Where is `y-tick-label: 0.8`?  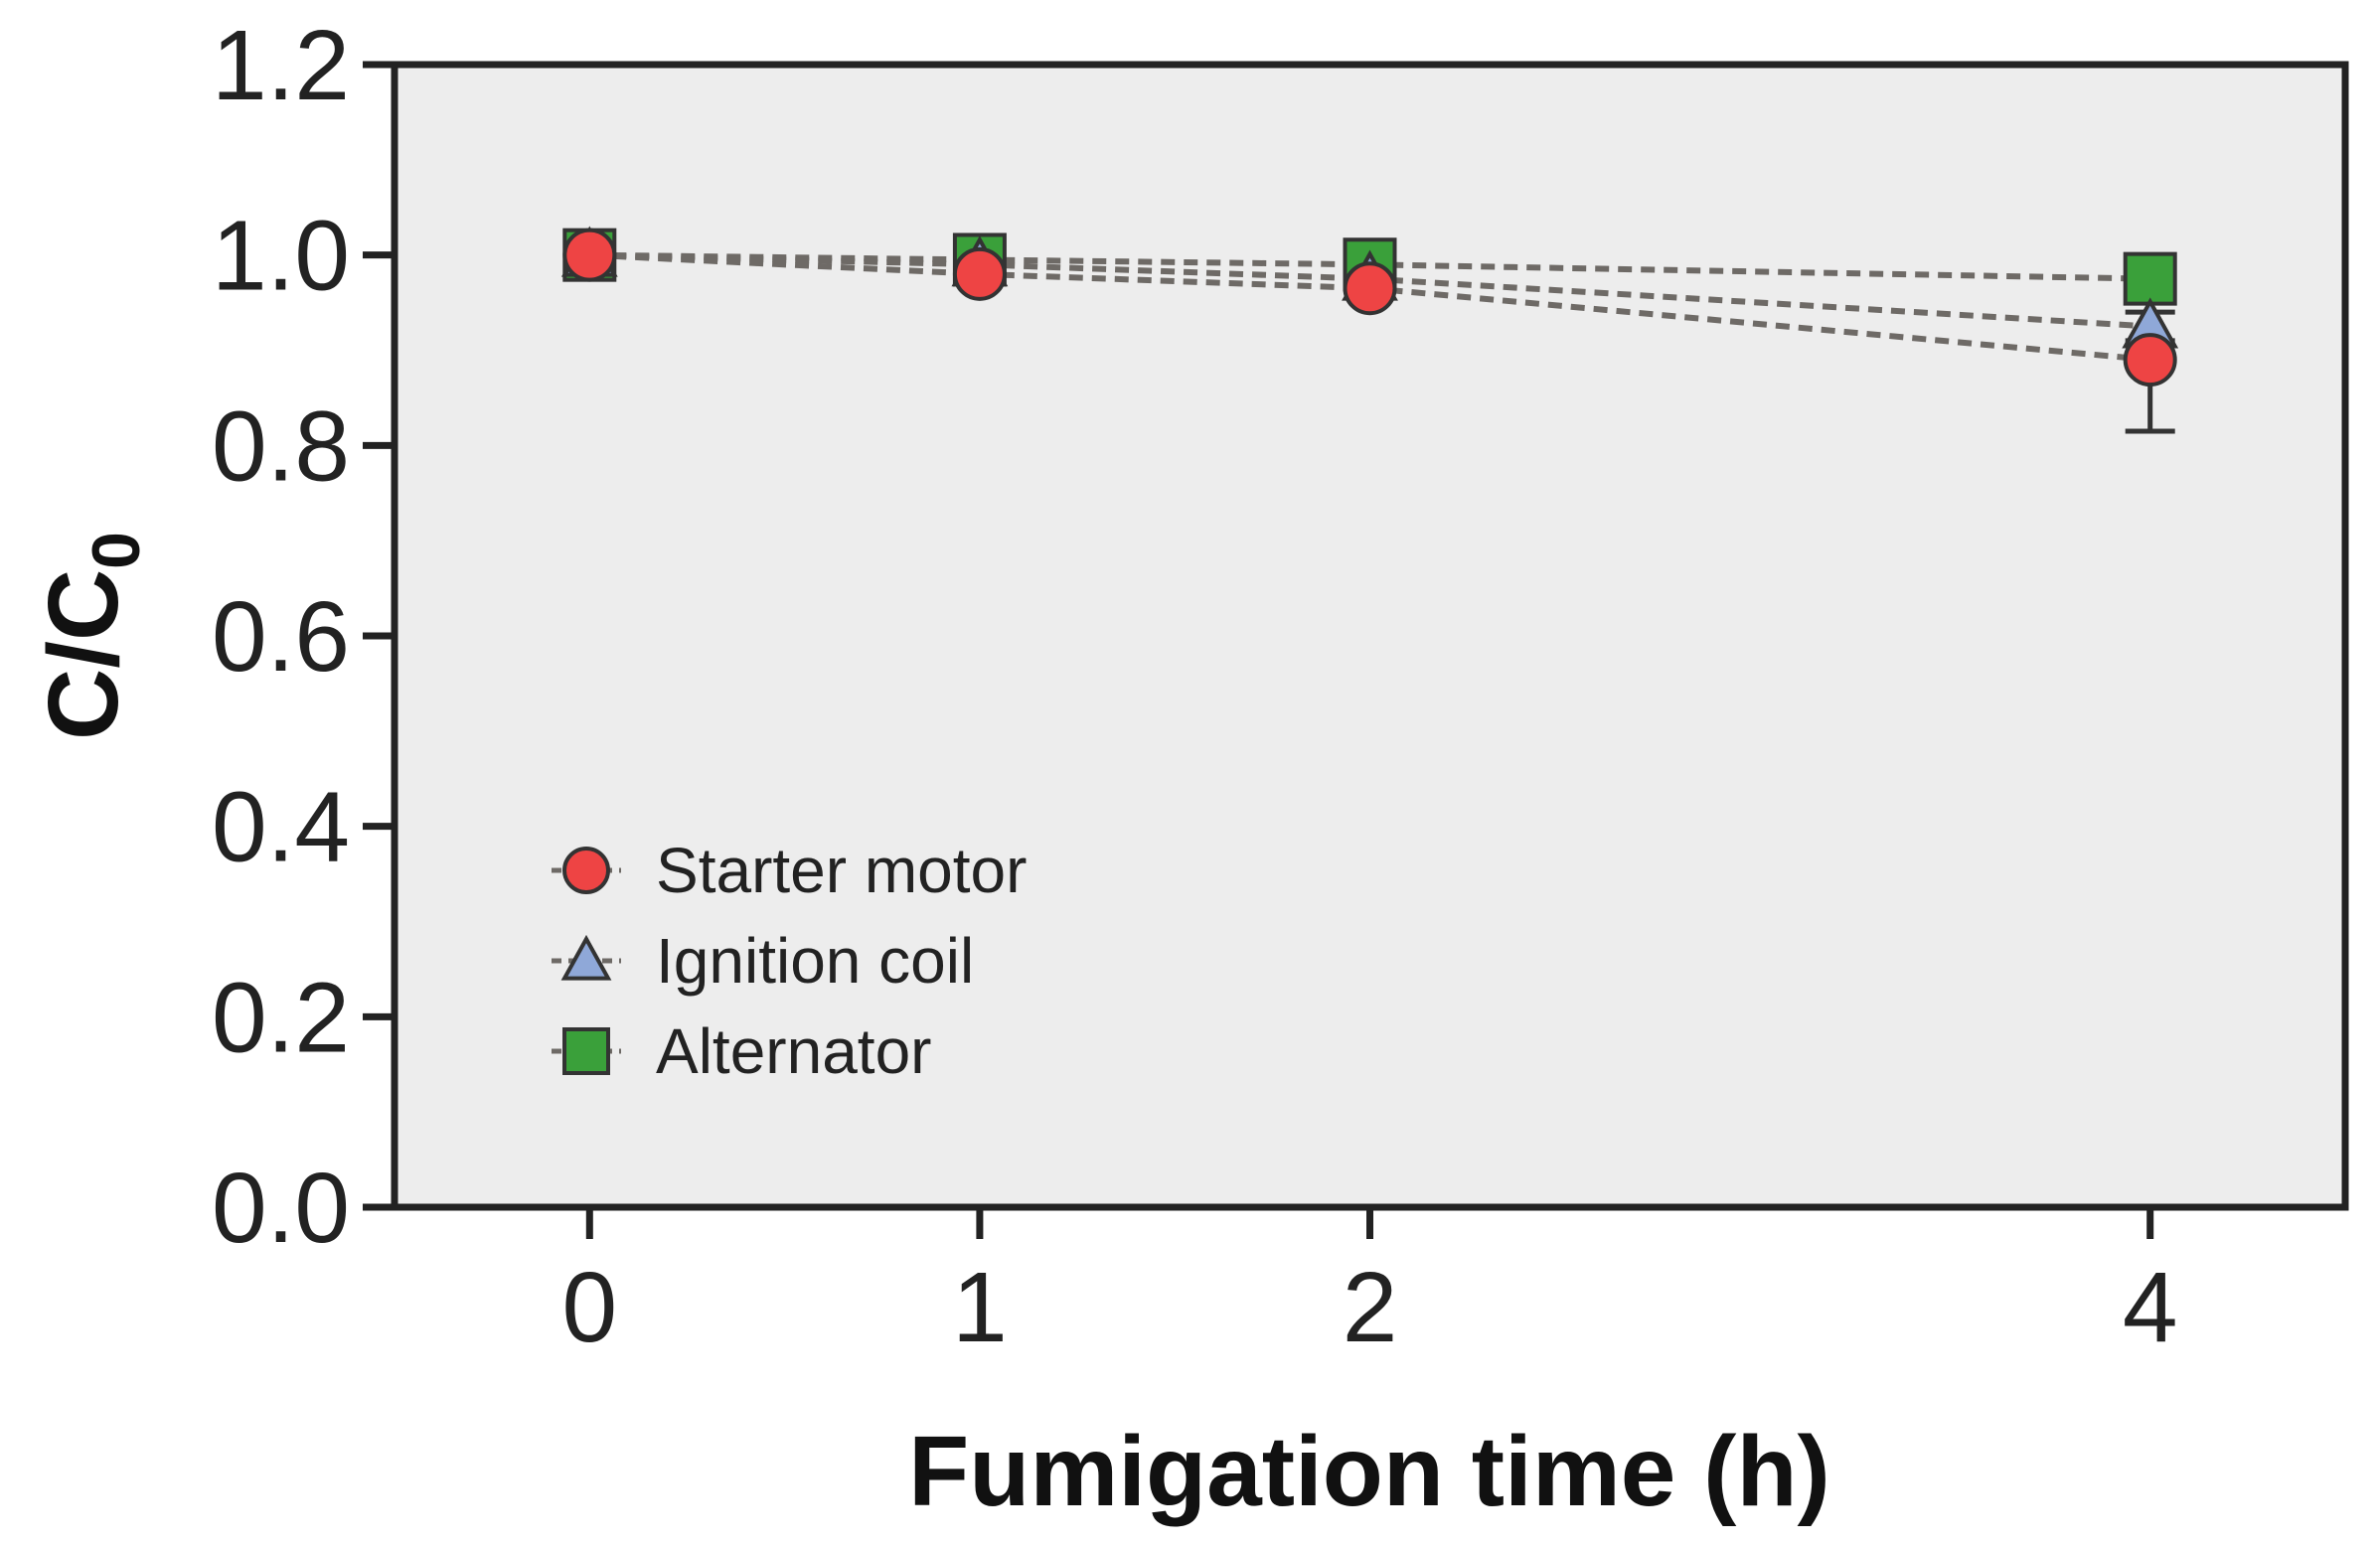 y-tick-label: 0.8 is located at coordinates (281, 446).